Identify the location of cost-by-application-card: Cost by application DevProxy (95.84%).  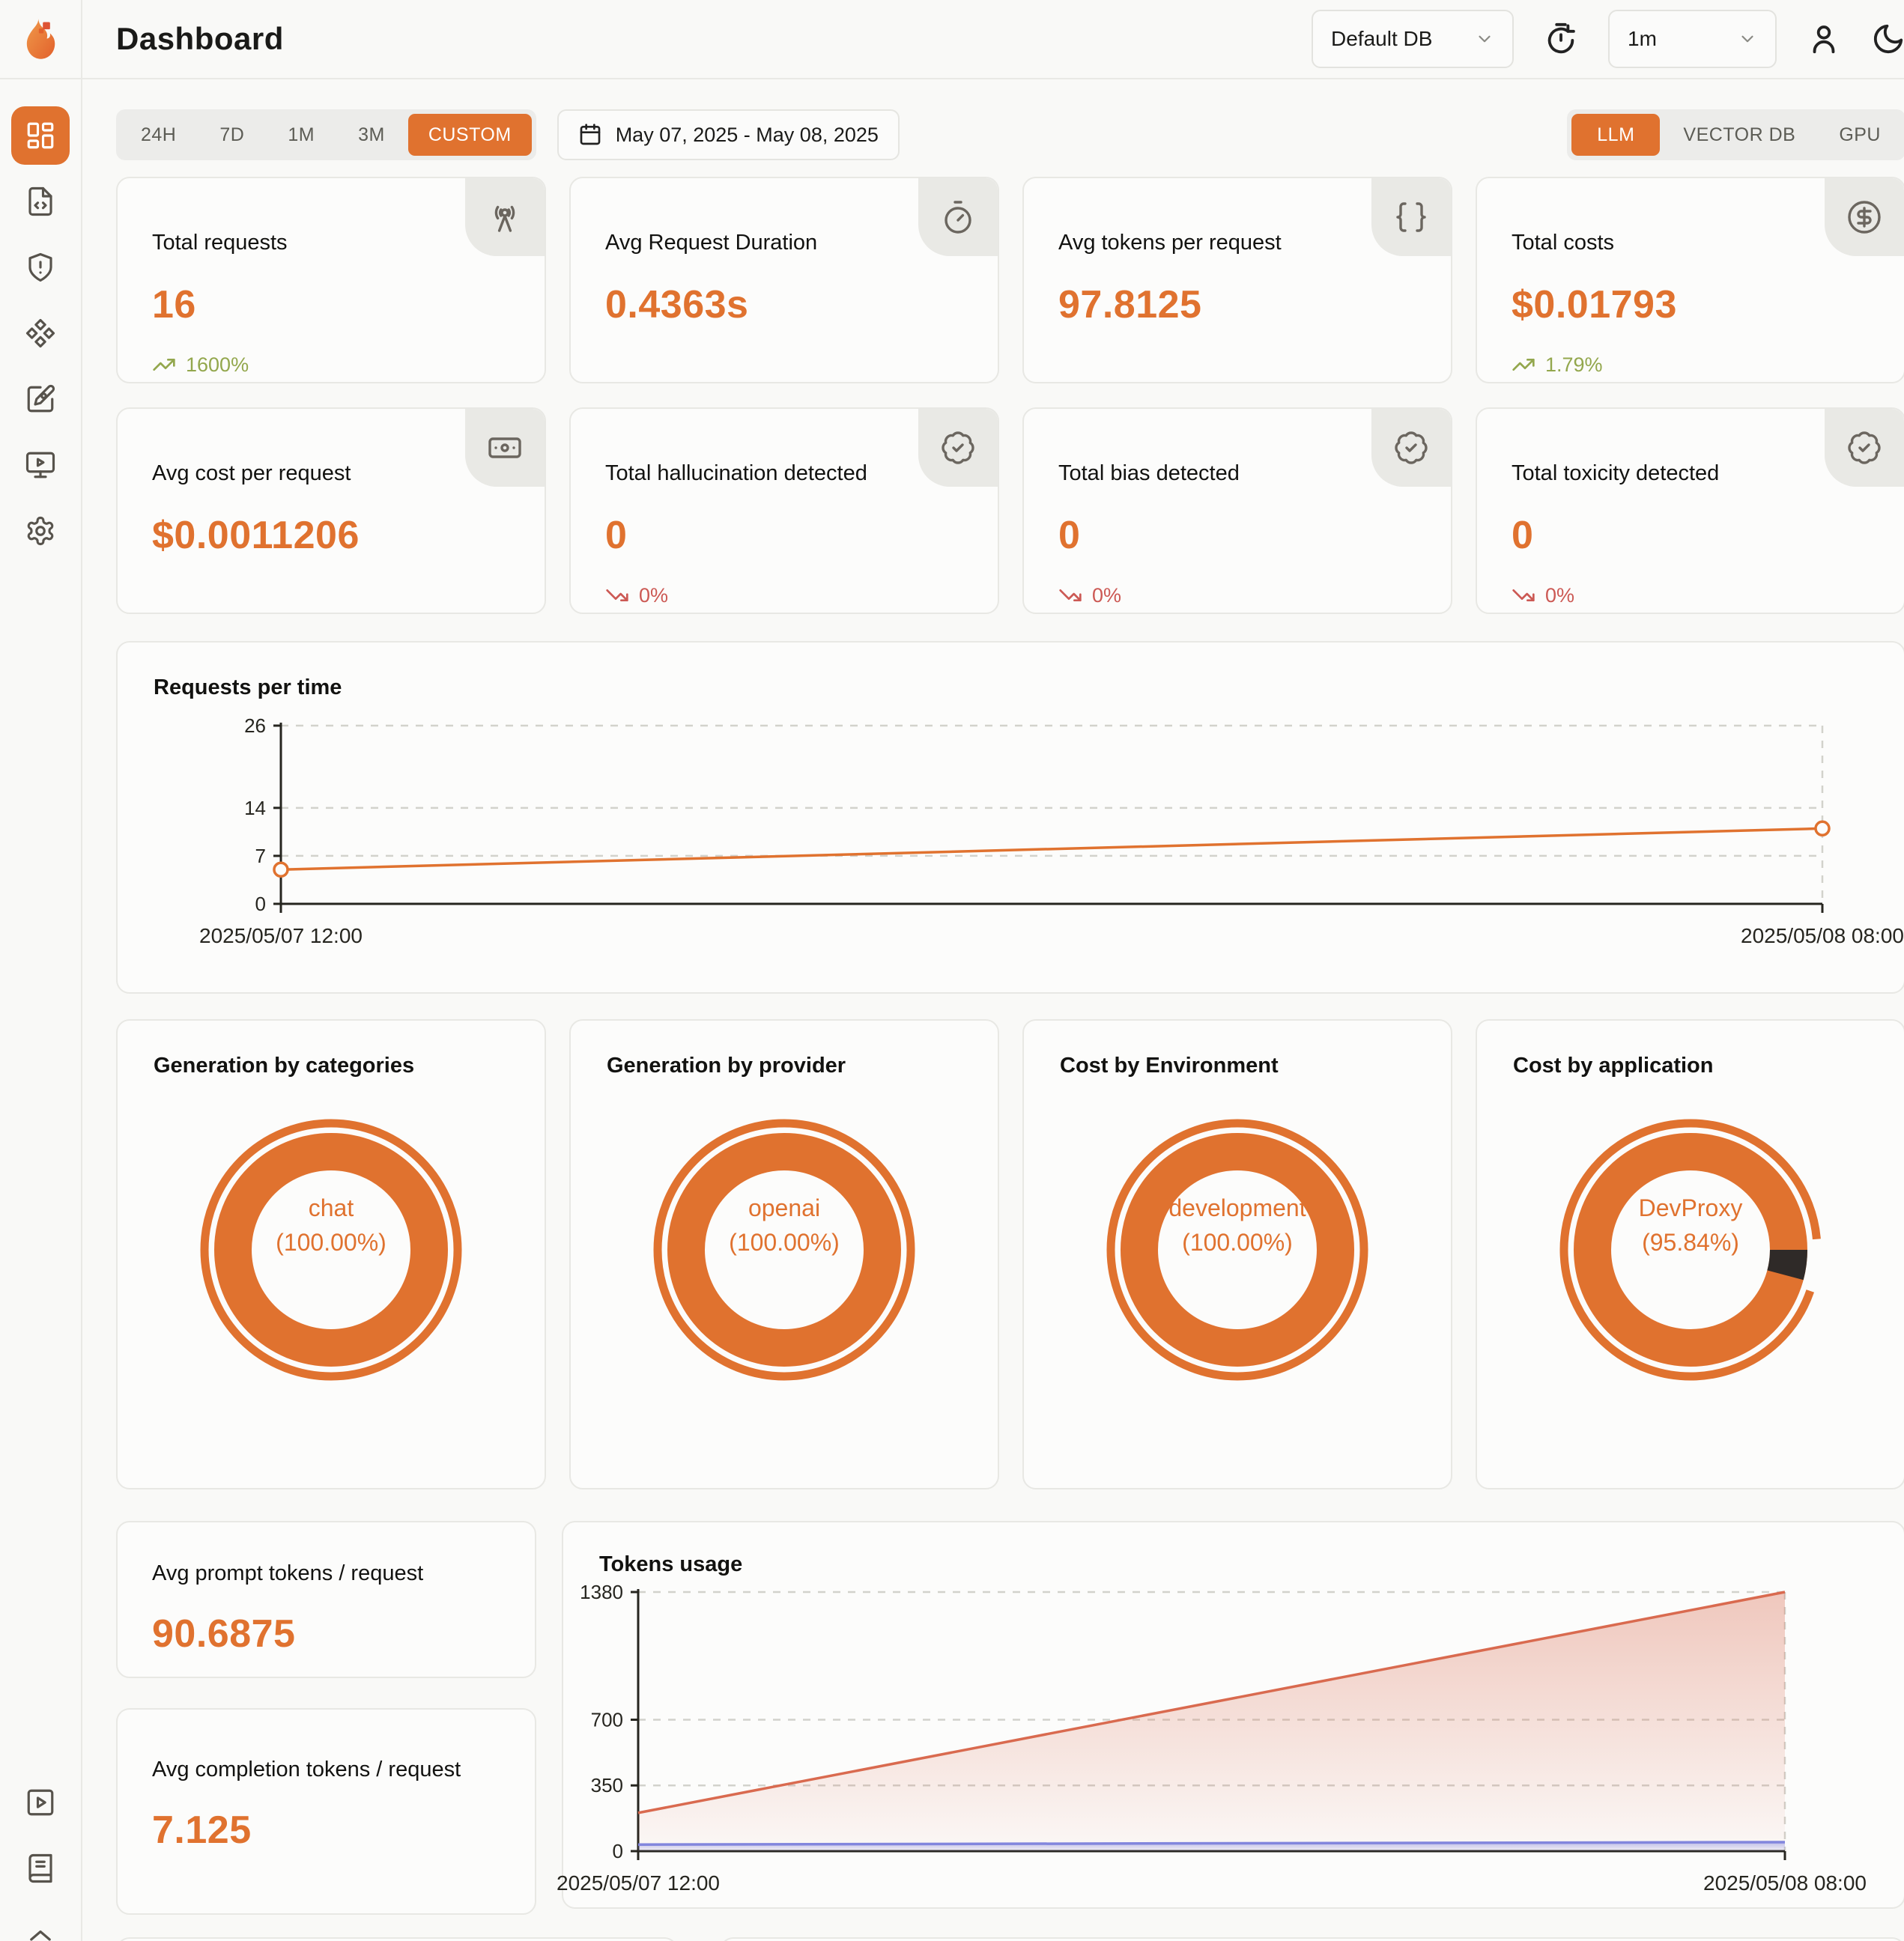
(1690, 1254).